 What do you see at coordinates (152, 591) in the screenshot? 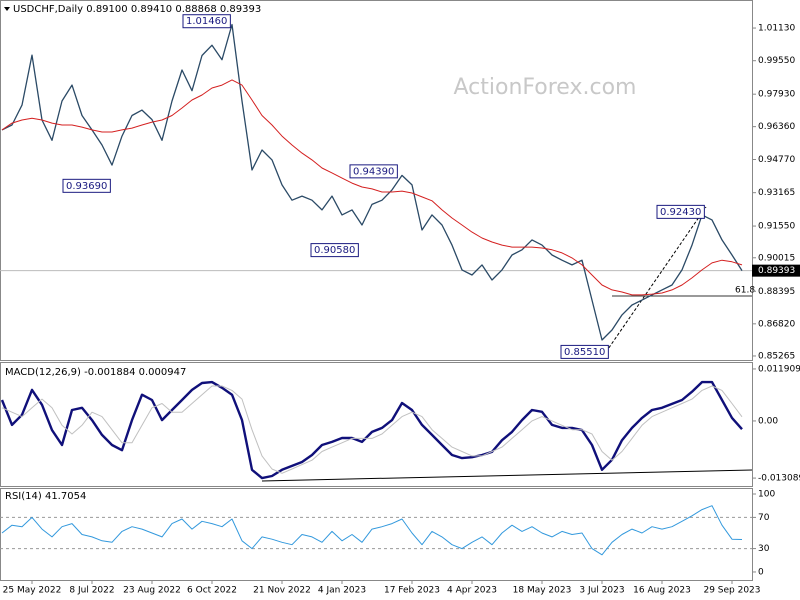
I see `x-tick-label: 23 Aug 2022` at bounding box center [152, 591].